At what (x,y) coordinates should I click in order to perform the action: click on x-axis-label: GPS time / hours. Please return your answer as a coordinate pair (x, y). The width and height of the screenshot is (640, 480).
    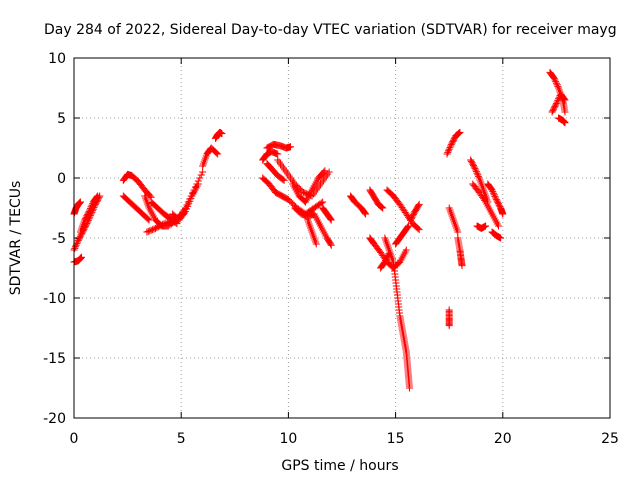
    Looking at the image, I should click on (339, 466).